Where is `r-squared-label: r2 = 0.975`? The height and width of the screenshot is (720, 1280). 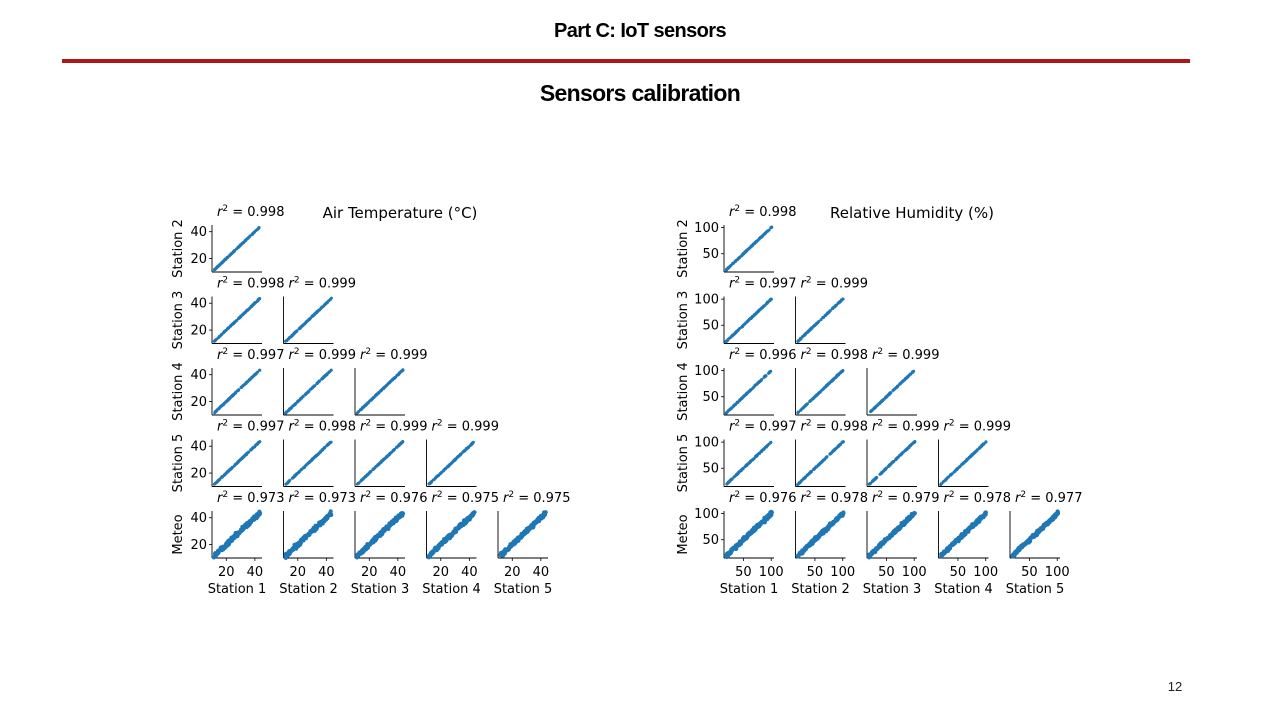
r-squared-label: r2 = 0.975 is located at coordinates (536, 498).